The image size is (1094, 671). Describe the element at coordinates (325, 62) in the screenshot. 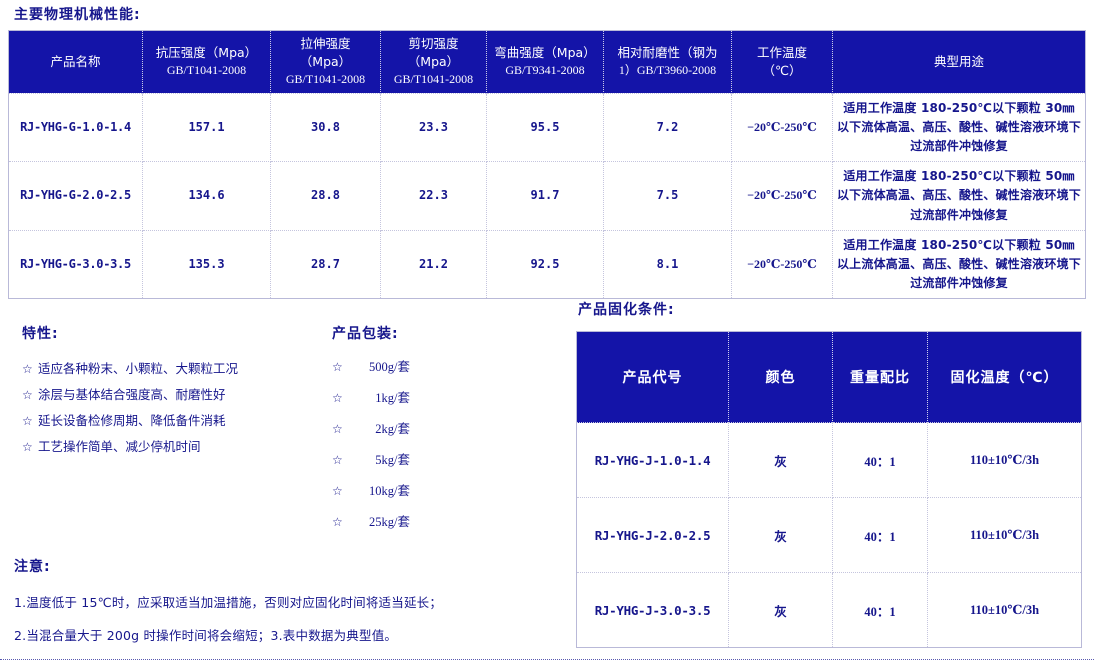

I see `column-header-tensile-strength: 拉伸强度 （Mpa） GB/T1041-2008` at that location.